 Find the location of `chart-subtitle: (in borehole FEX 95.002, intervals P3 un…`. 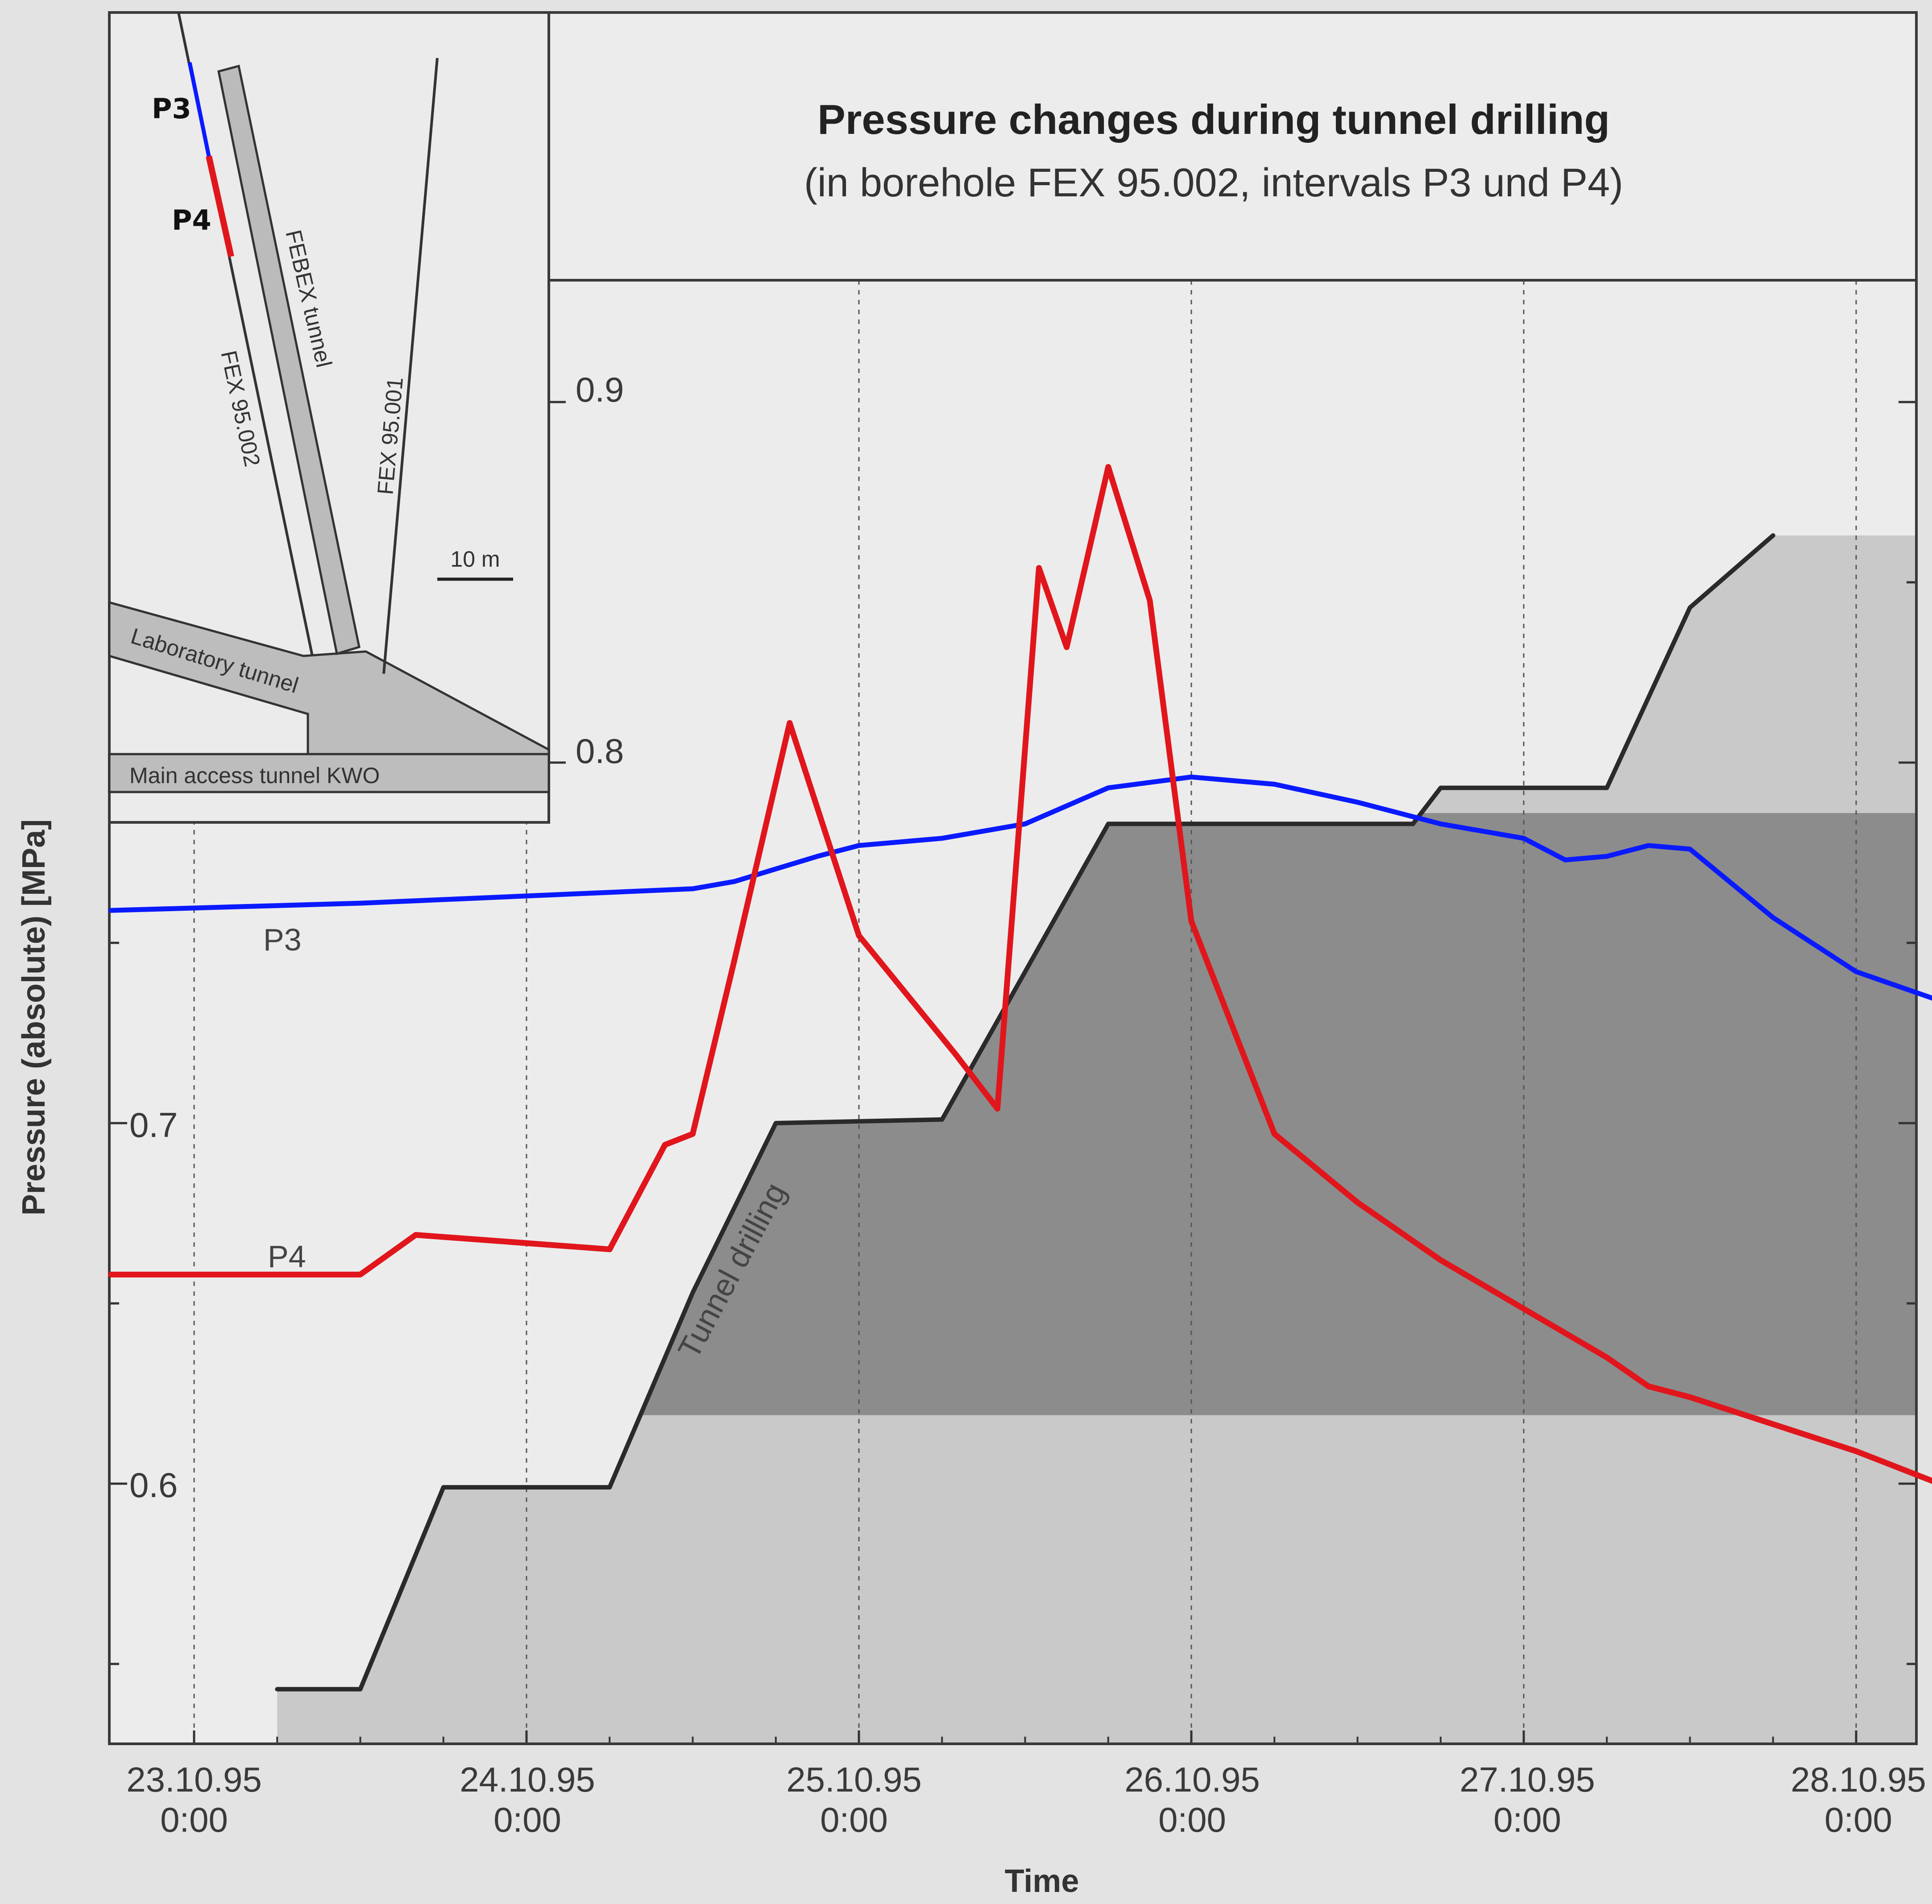

chart-subtitle: (in borehole FEX 95.002, intervals P3 un… is located at coordinates (1213, 183).